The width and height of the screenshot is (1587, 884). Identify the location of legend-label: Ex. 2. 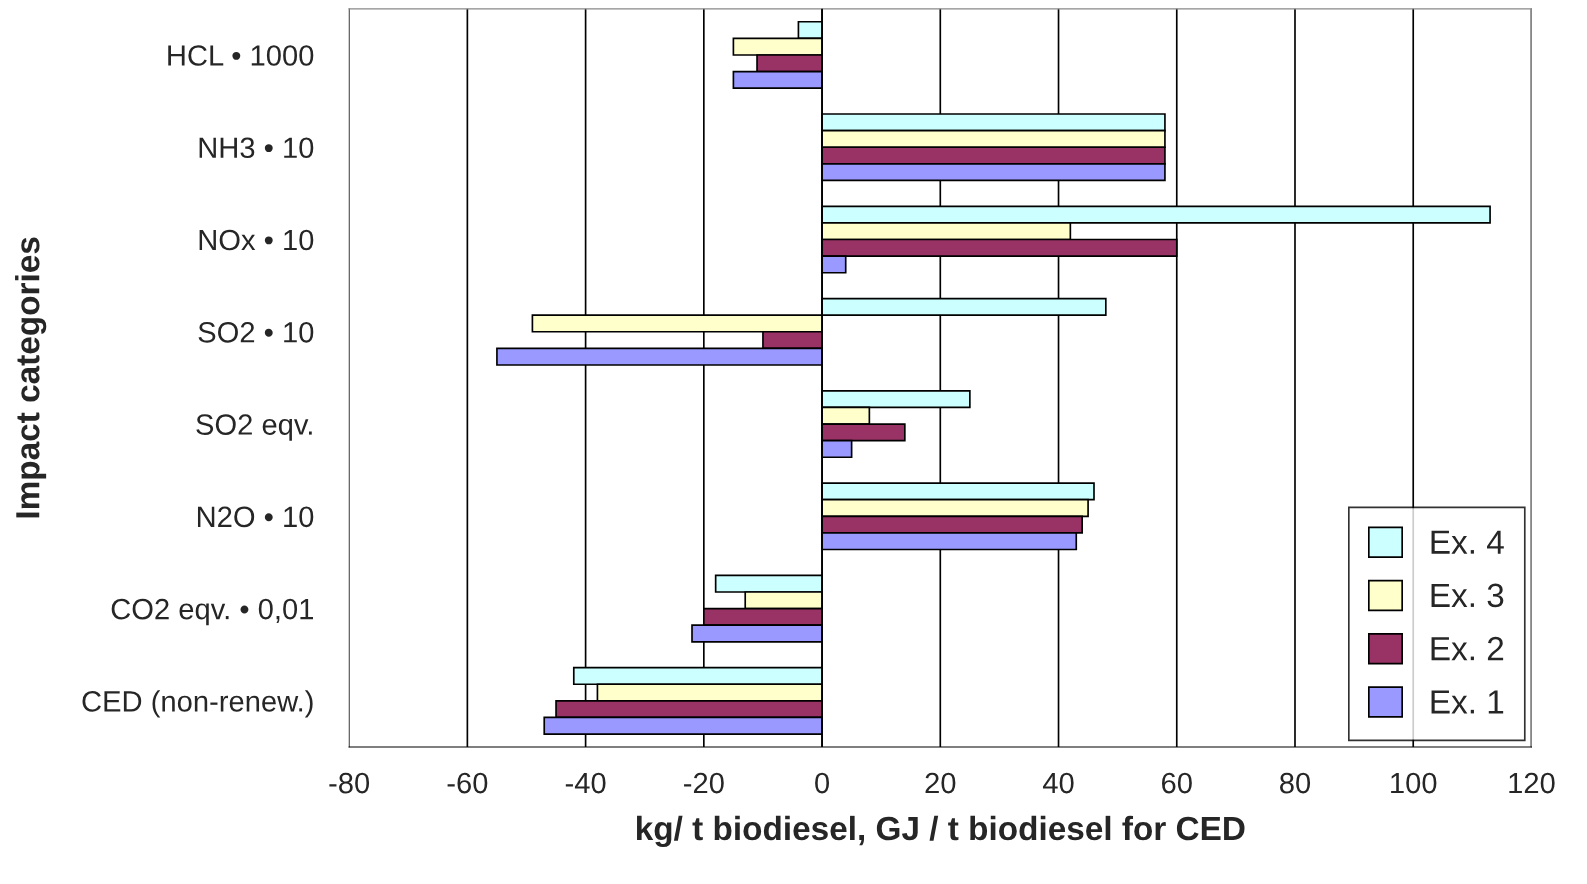
(1467, 648).